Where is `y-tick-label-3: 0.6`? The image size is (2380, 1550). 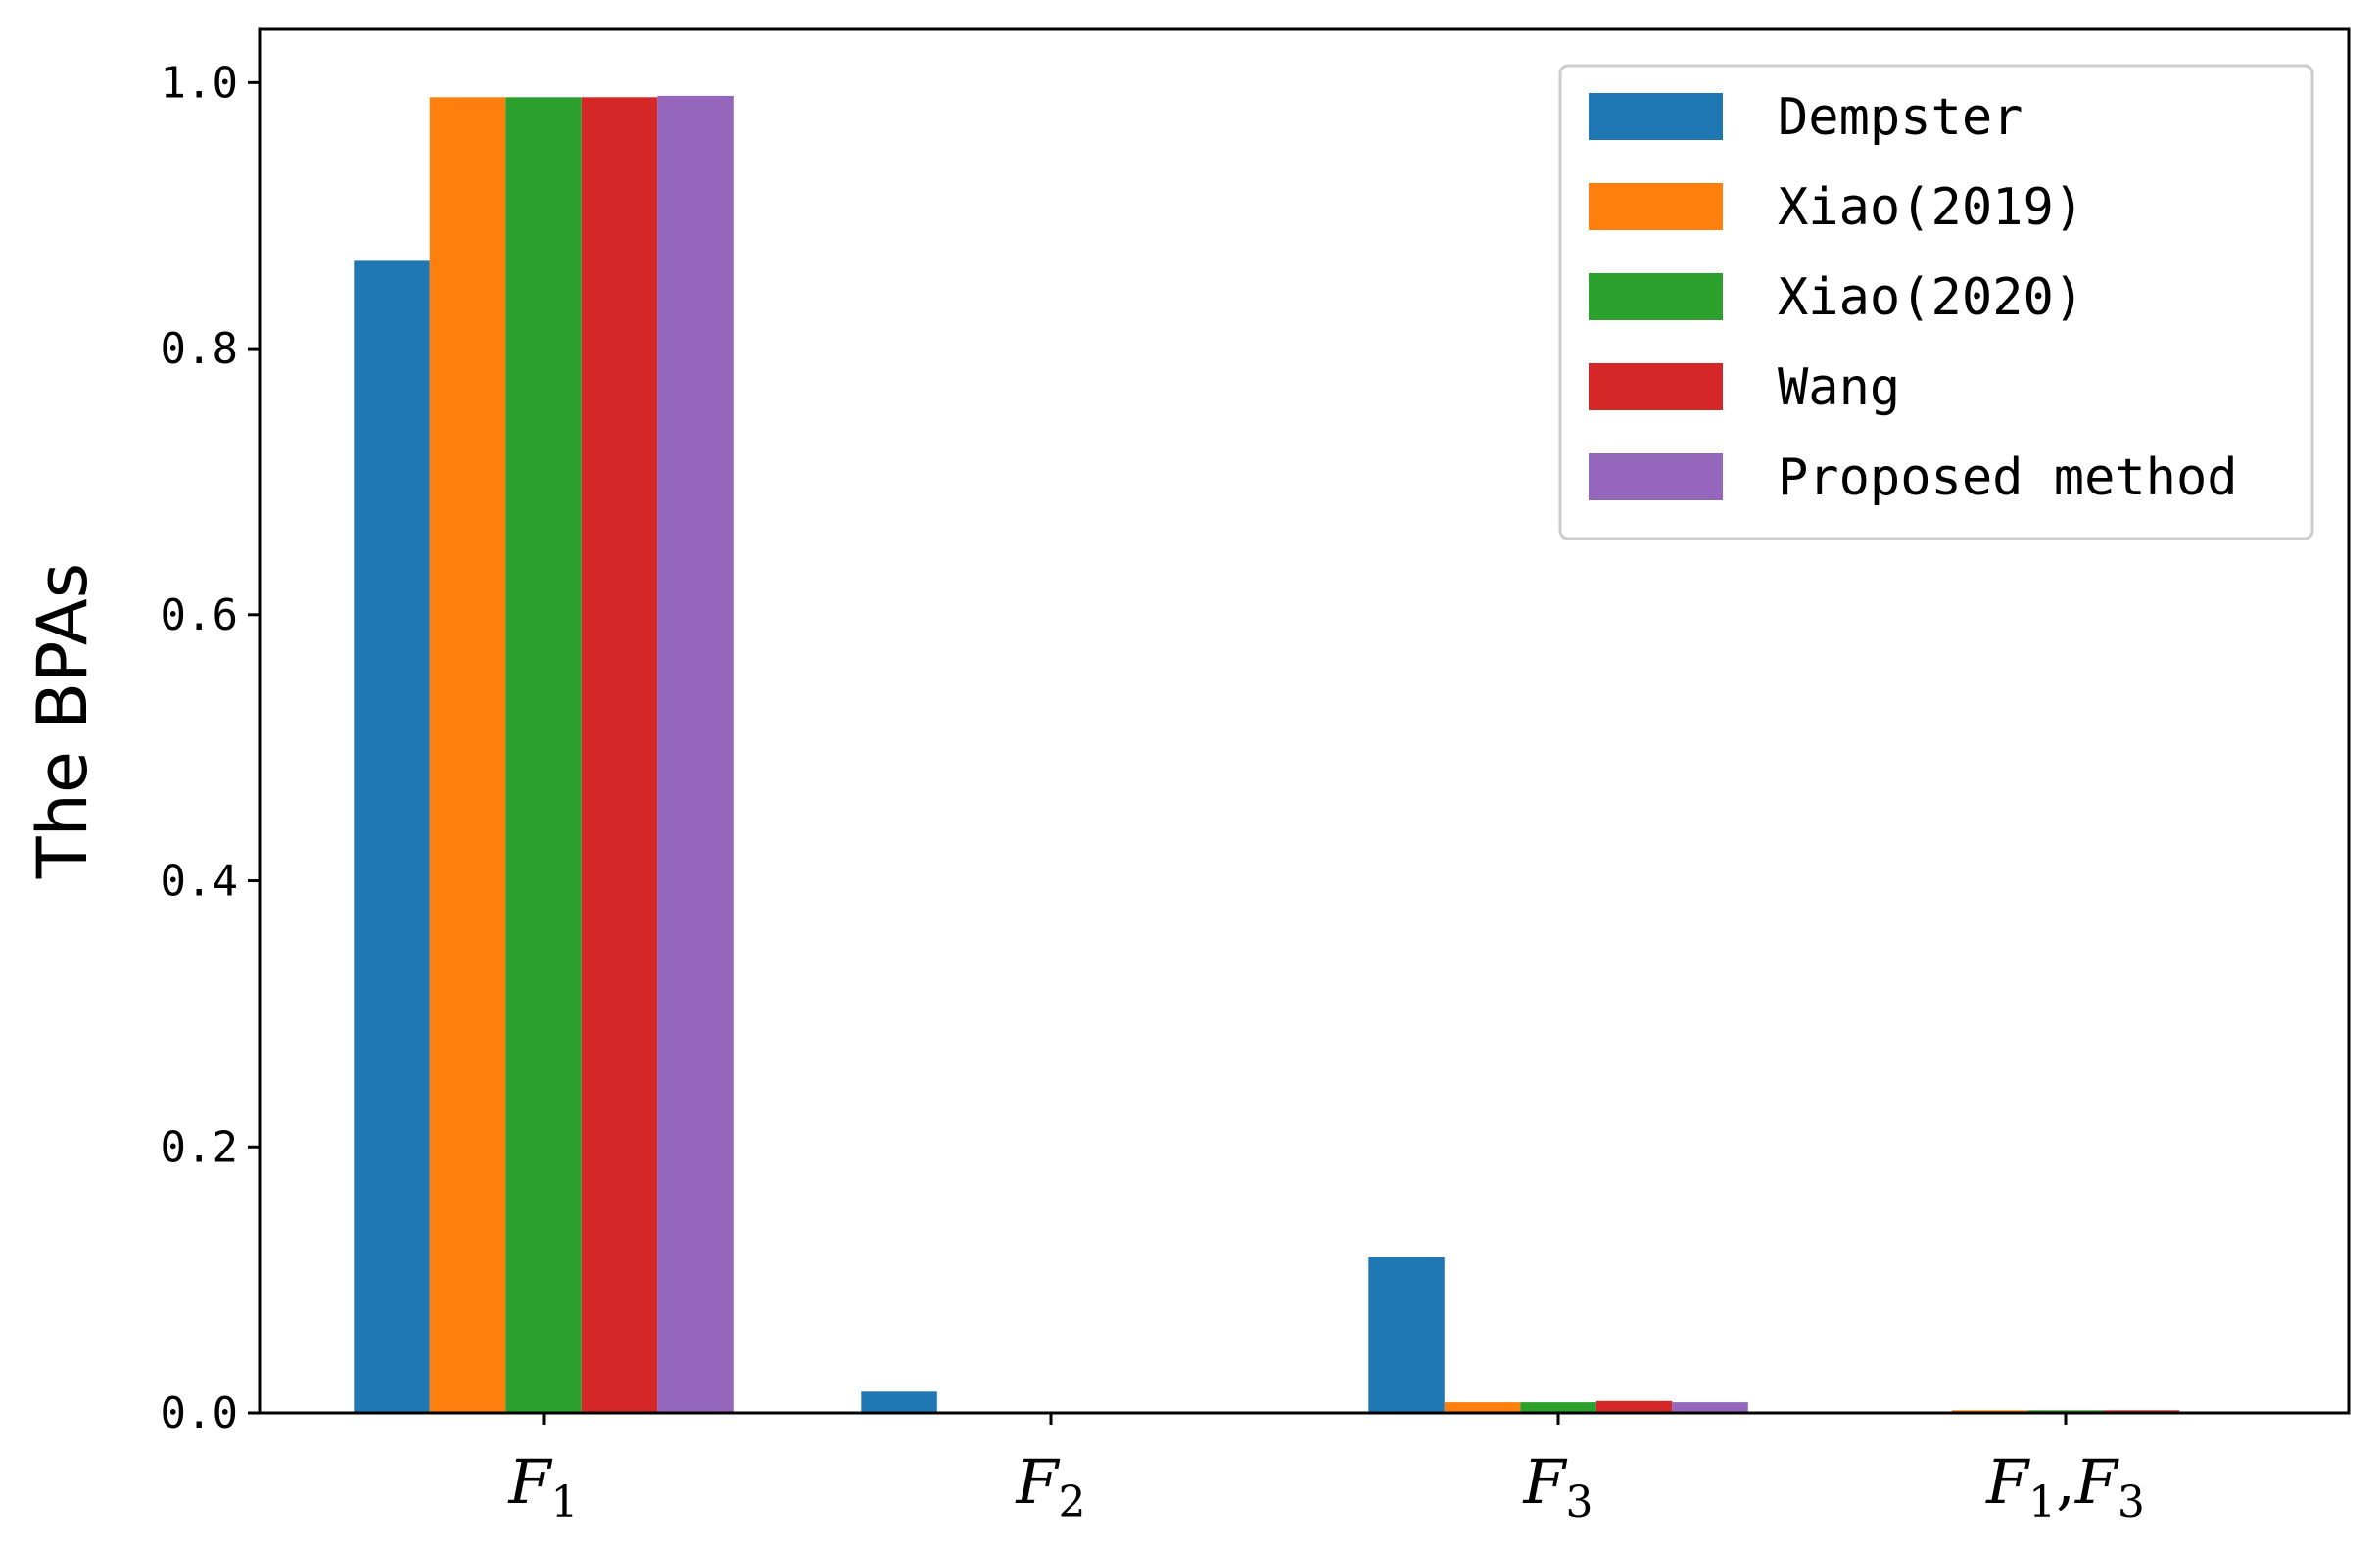
y-tick-label-3: 0.6 is located at coordinates (199, 615).